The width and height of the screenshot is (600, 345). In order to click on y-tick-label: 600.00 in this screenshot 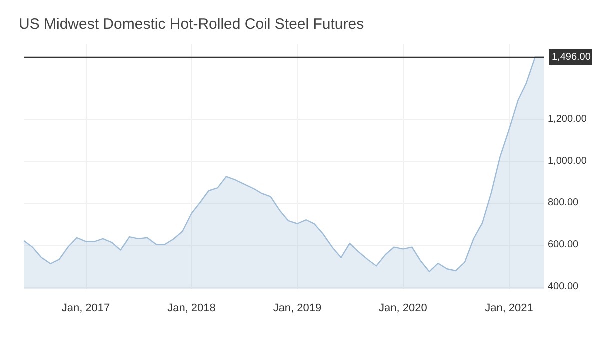, I will do `click(564, 245)`.